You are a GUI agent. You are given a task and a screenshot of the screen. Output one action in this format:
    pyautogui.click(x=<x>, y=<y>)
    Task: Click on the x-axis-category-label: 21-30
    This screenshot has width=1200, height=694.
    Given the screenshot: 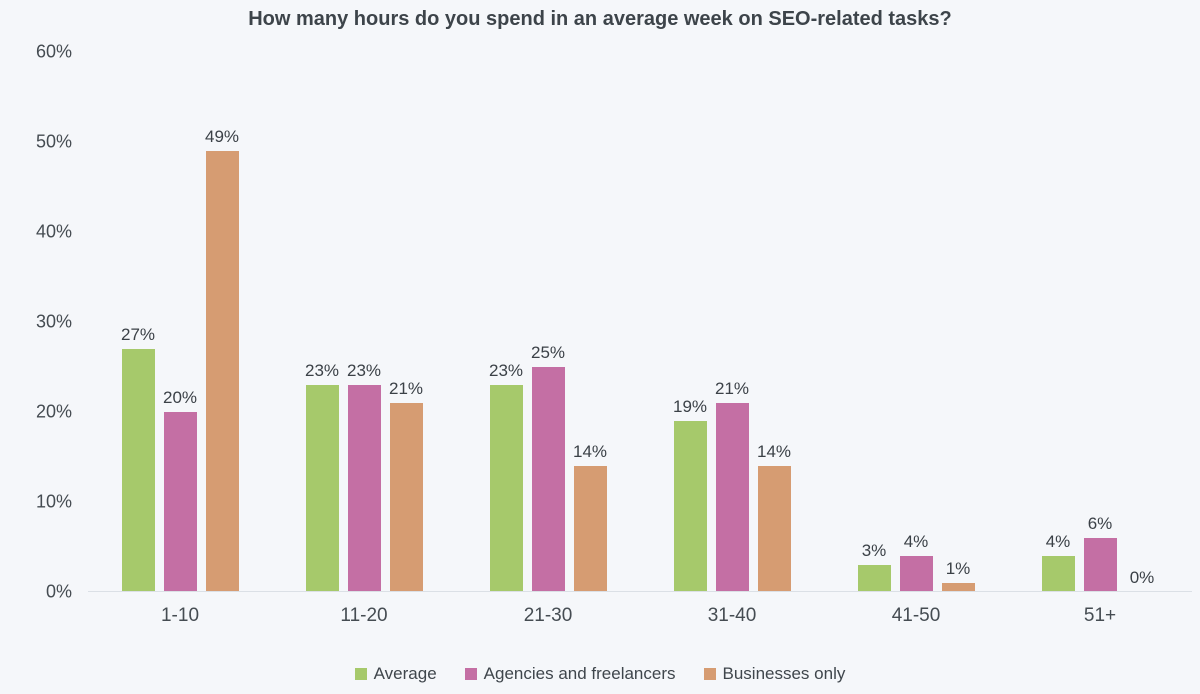 What is the action you would take?
    pyautogui.click(x=548, y=615)
    